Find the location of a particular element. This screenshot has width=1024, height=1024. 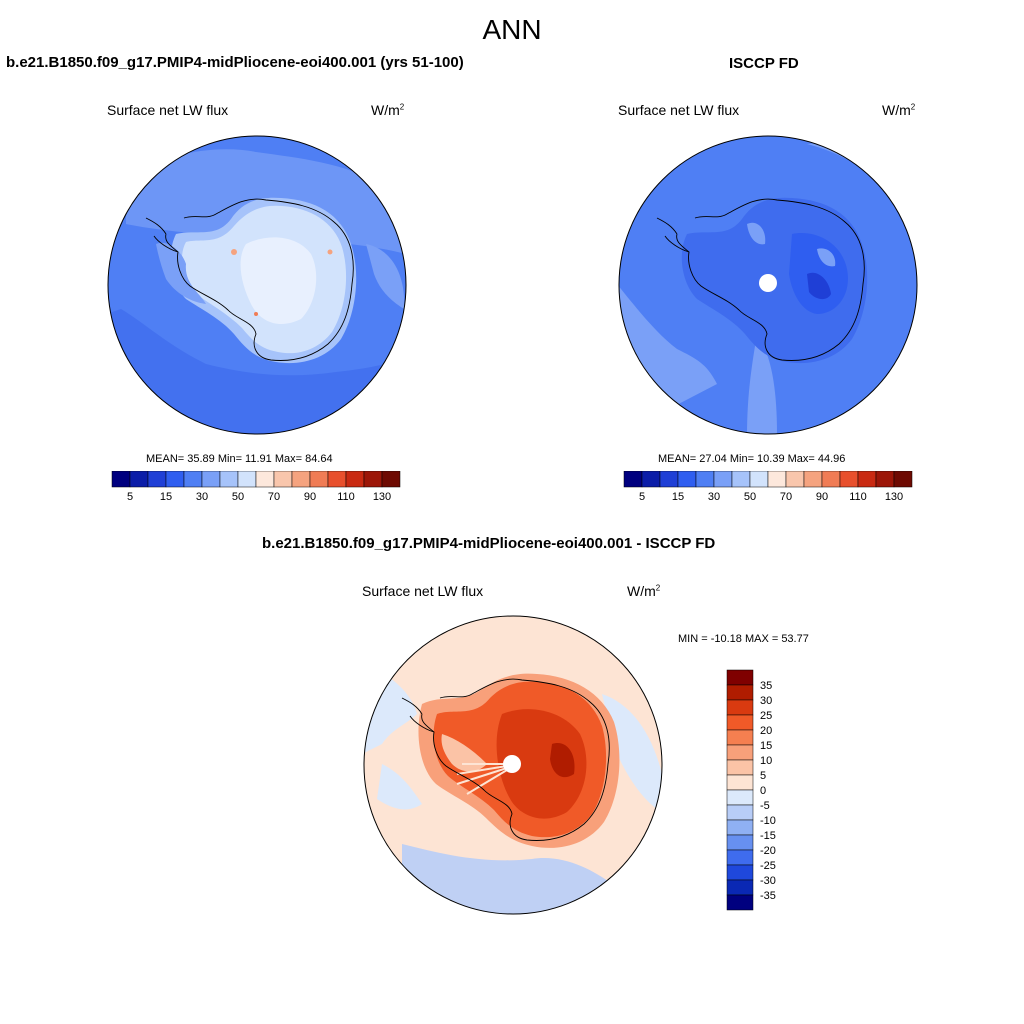

model-units-label: W/m2 is located at coordinates (387, 110).